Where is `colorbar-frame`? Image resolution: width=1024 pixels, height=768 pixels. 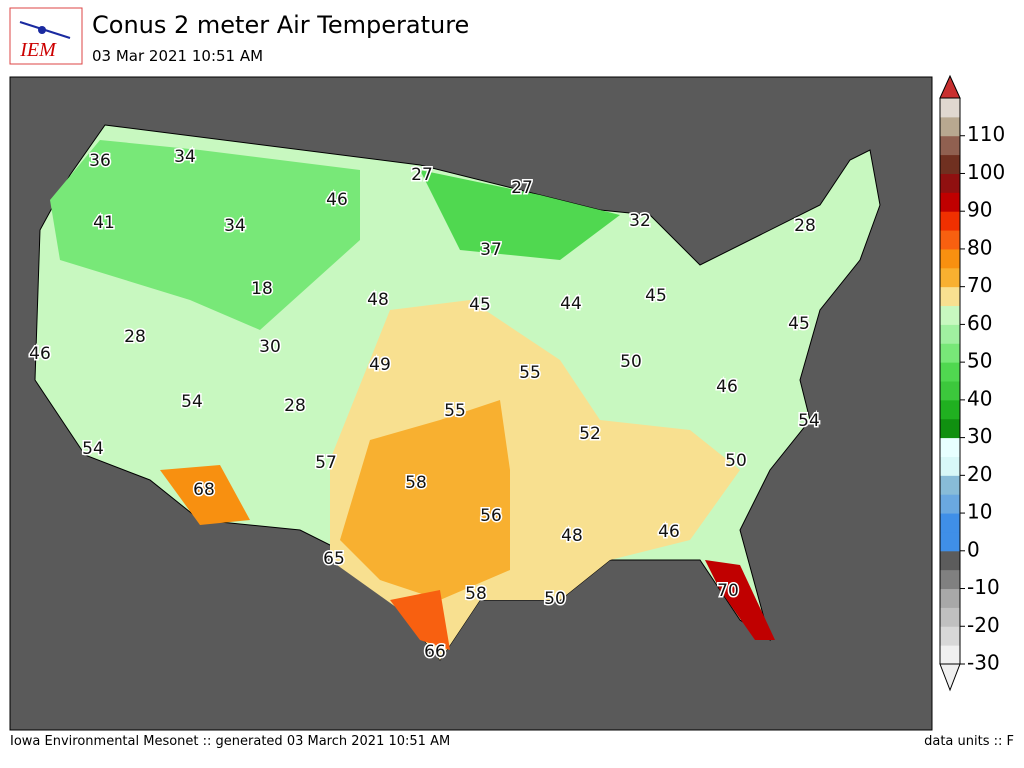 colorbar-frame is located at coordinates (950, 381).